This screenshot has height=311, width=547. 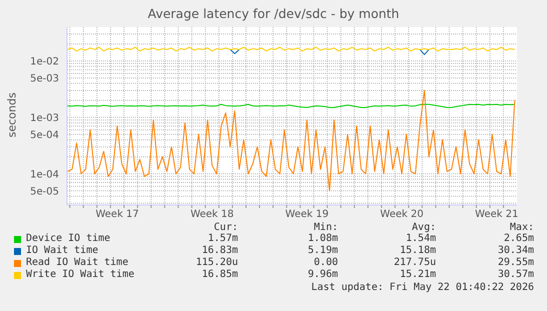 I want to click on text: 115.20u, so click(x=217, y=262).